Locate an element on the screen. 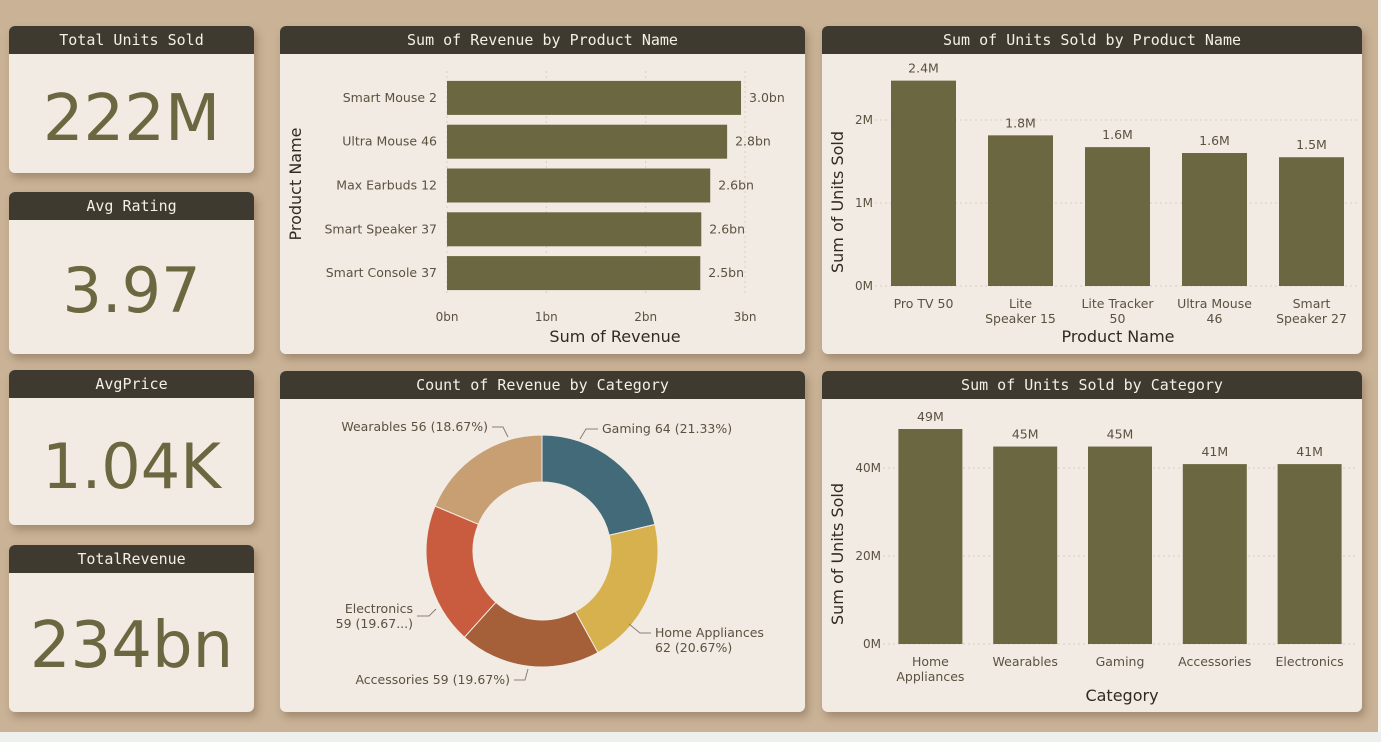 The height and width of the screenshot is (742, 1381). x-tick-label: Pro TV 50 is located at coordinates (924, 303).